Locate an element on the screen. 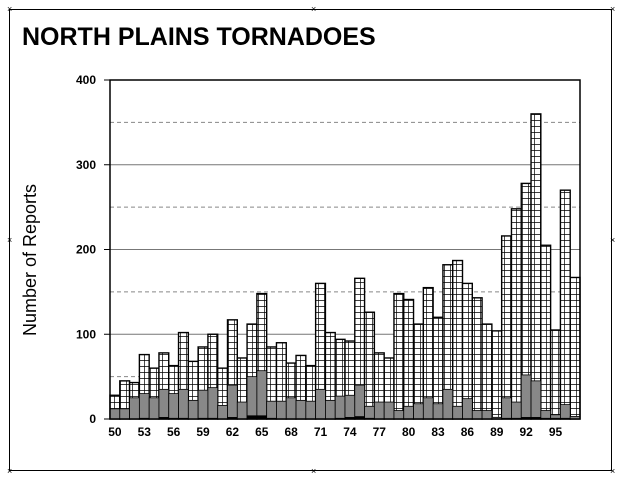  bar-gray-1962 is located at coordinates (232, 402).